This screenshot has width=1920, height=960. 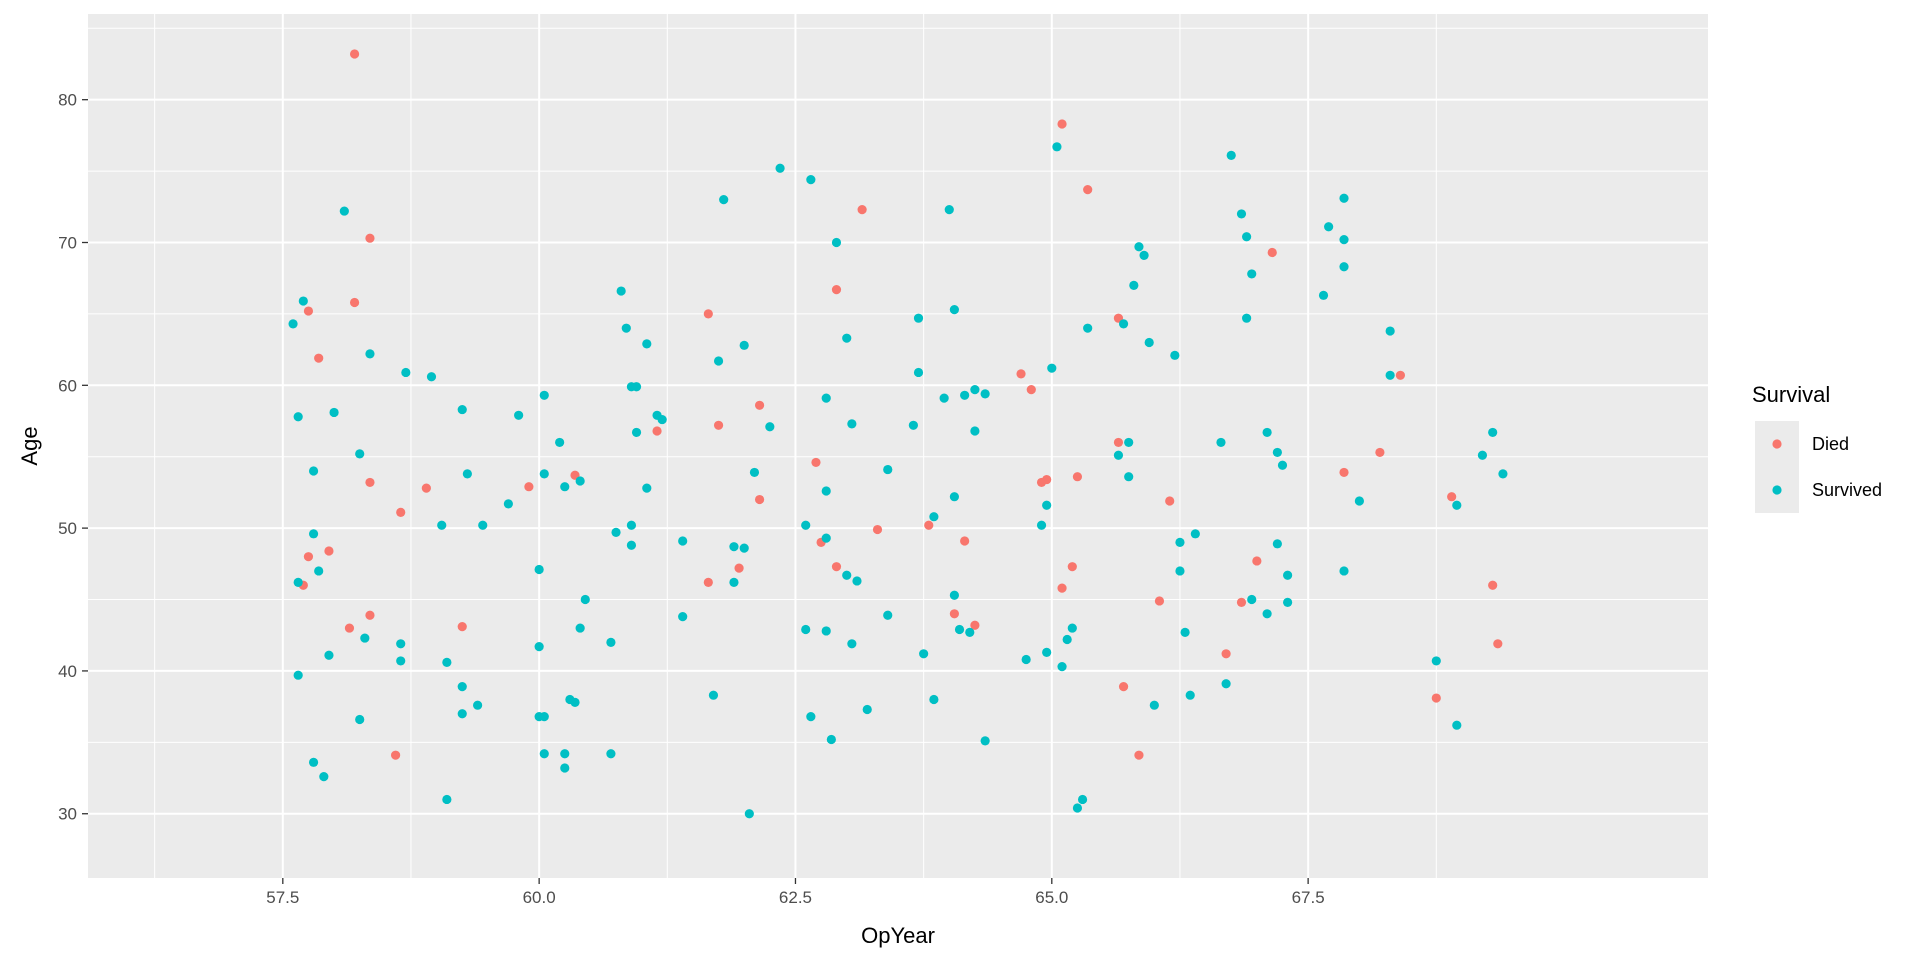 What do you see at coordinates (67, 528) in the screenshot?
I see `y-tick-label-2: 50` at bounding box center [67, 528].